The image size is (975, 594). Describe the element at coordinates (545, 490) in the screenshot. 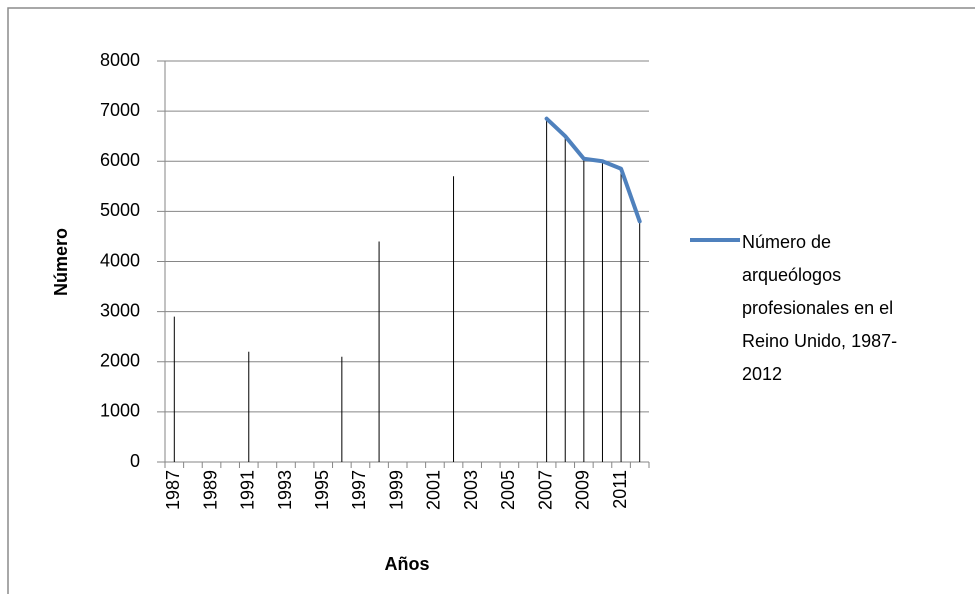

I see `x-tick-label: 2007` at that location.